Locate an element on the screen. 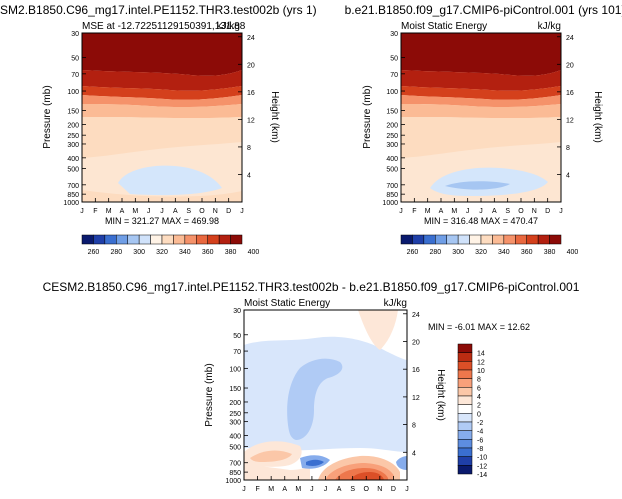  colorbar-label: -10 is located at coordinates (482, 458).